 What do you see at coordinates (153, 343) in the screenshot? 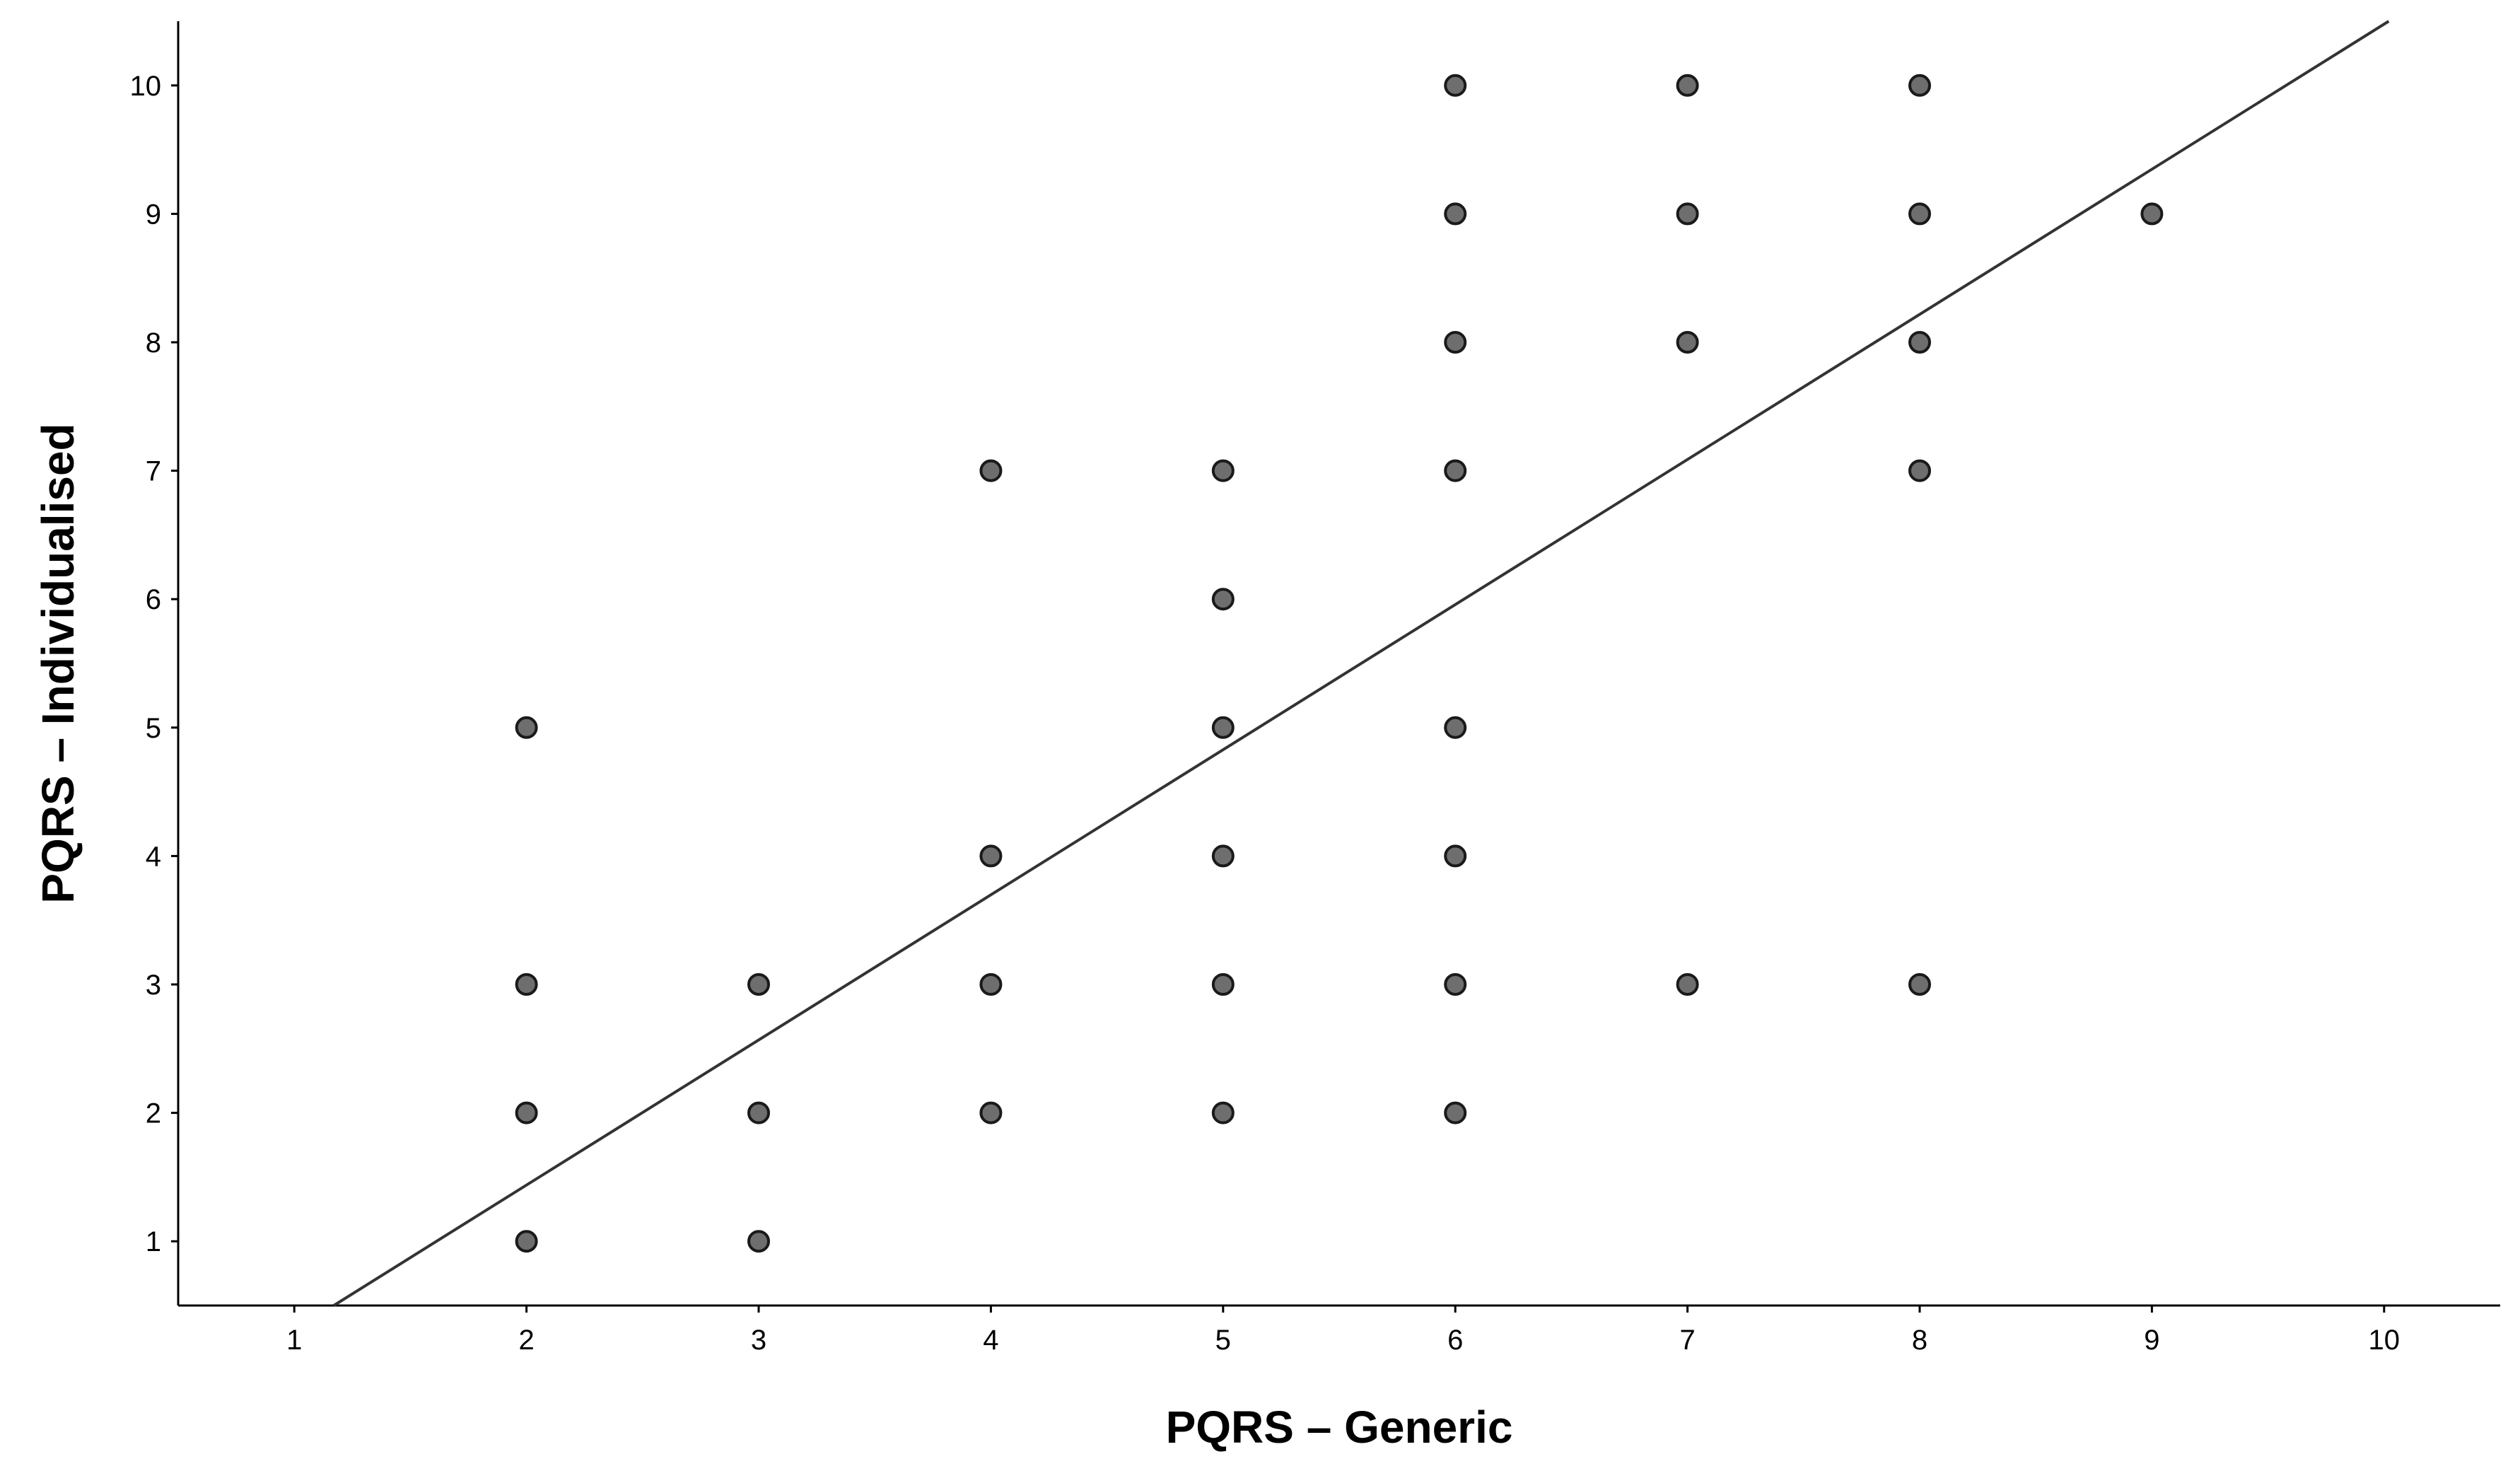
I see `y-tick-label: 8` at bounding box center [153, 343].